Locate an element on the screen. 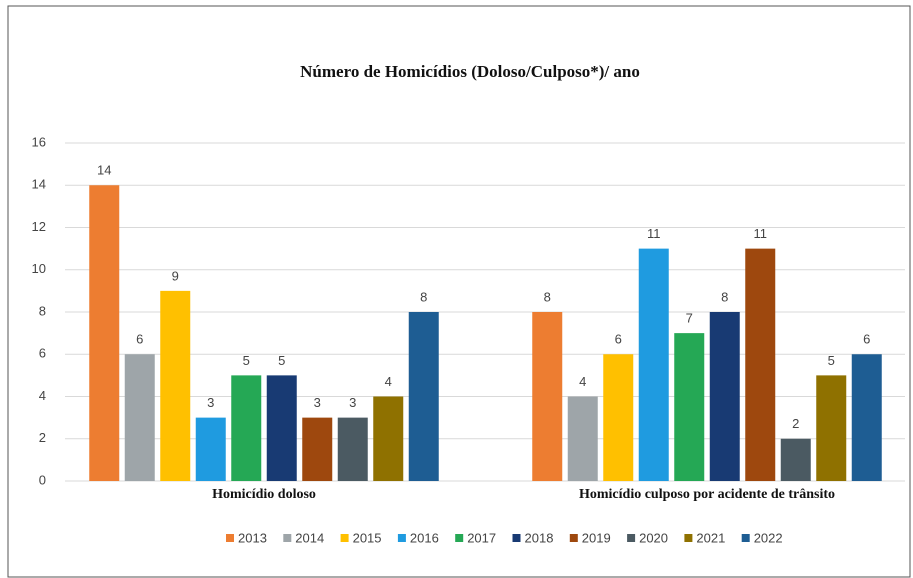  y-tick-label: 10 is located at coordinates (39, 268).